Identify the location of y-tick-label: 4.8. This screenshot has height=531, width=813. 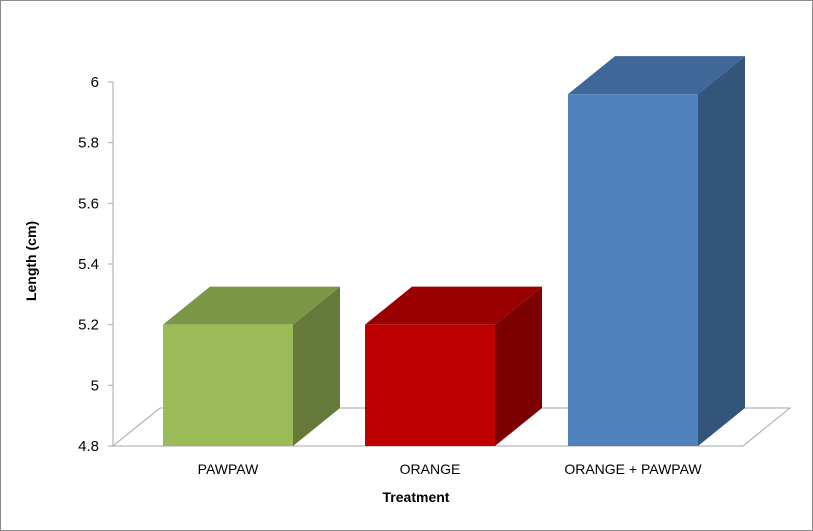
(88, 446).